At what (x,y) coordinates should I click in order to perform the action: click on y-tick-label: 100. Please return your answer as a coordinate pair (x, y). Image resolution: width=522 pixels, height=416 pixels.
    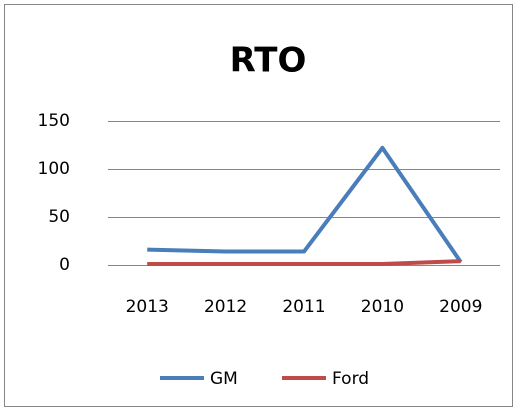
    Looking at the image, I should click on (54, 169).